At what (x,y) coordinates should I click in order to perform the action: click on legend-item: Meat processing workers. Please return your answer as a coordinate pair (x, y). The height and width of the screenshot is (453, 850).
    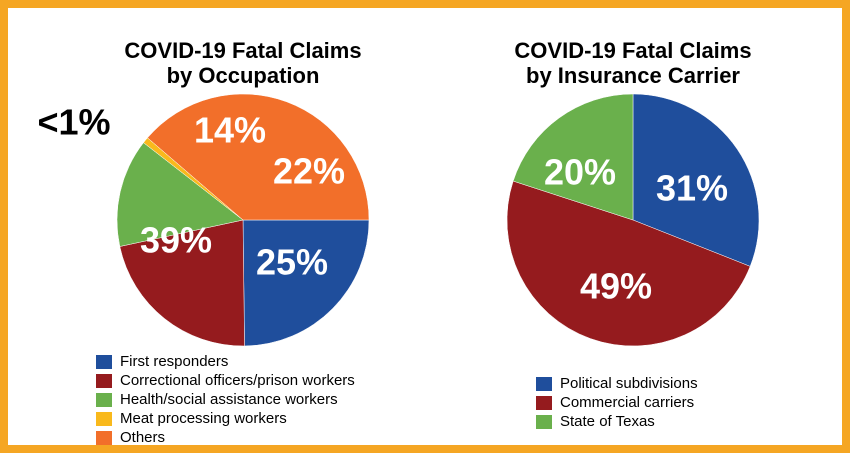
    Looking at the image, I should click on (225, 418).